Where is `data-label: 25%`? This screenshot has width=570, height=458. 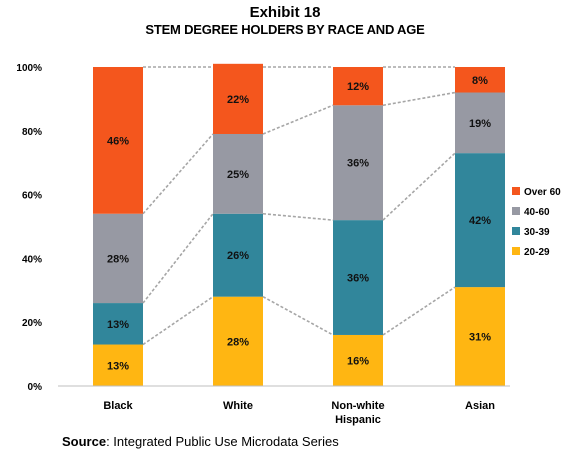 data-label: 25% is located at coordinates (238, 175).